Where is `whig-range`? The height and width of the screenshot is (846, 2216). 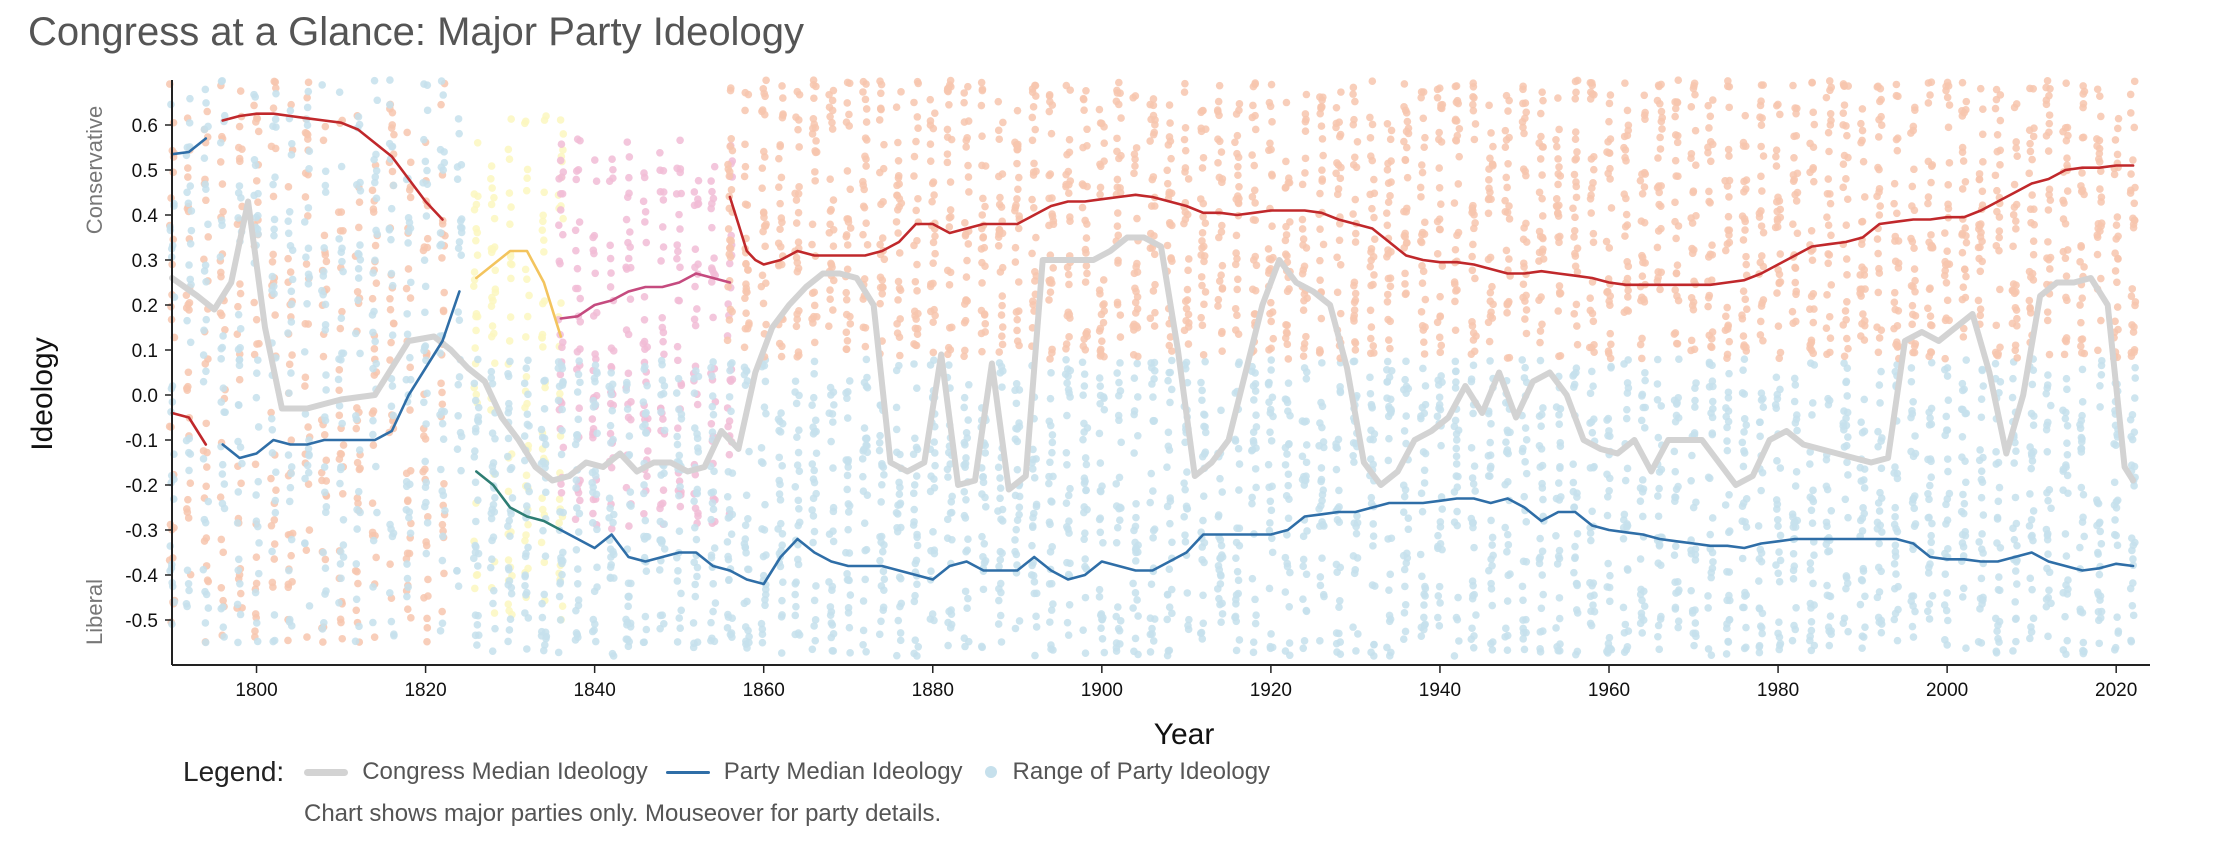 whig-range is located at coordinates (645, 334).